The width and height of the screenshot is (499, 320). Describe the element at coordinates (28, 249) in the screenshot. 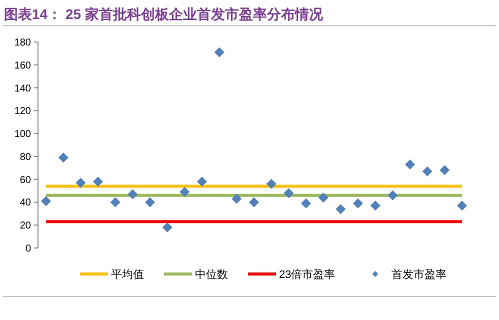

I see `y-tick-label: 0` at that location.